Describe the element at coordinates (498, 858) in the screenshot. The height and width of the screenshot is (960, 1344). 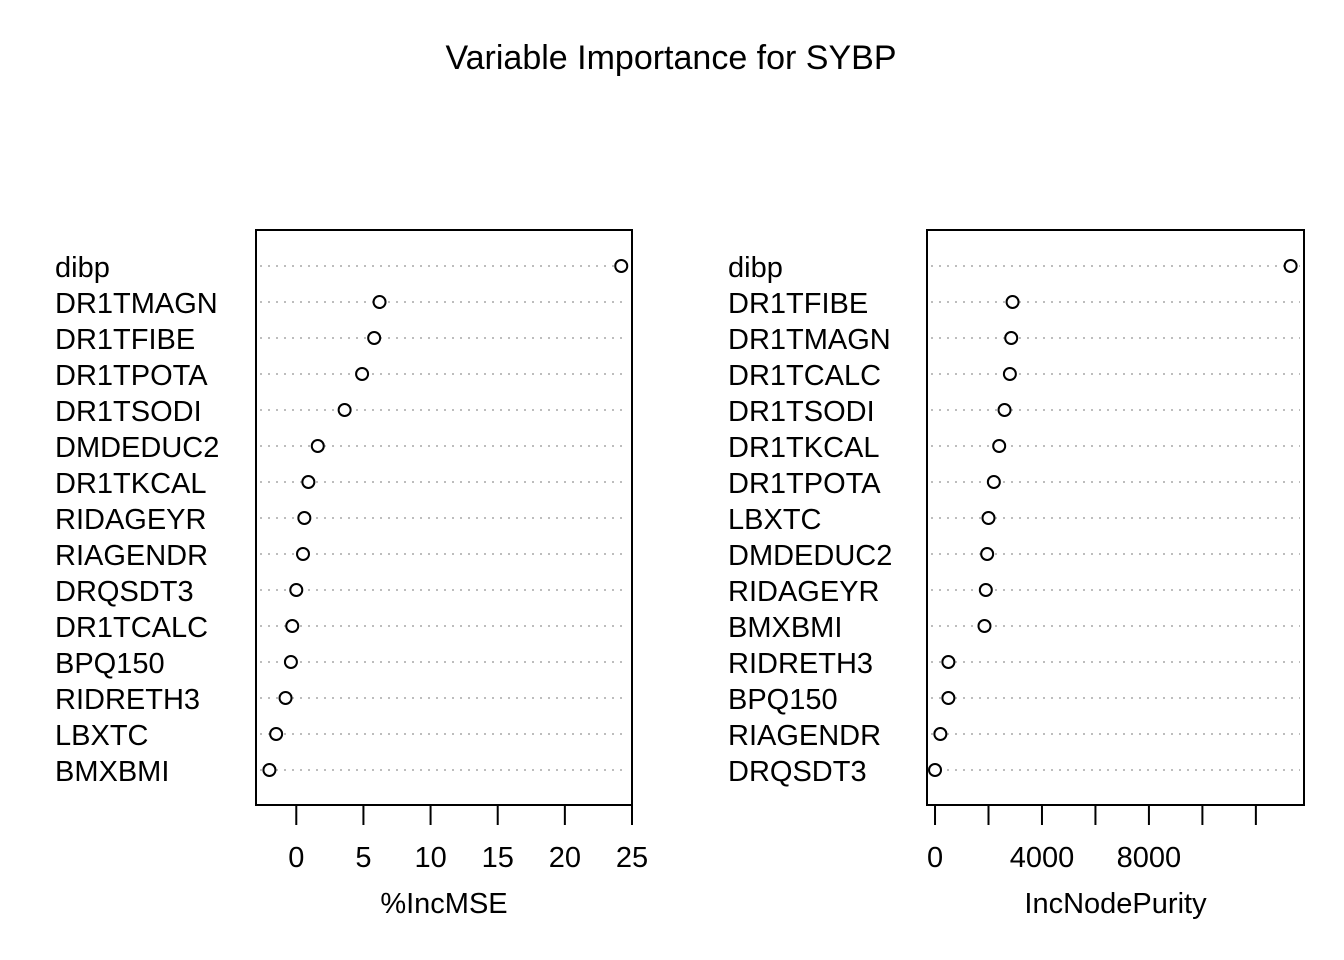
I see `incmse-x-tick-label: 15` at that location.